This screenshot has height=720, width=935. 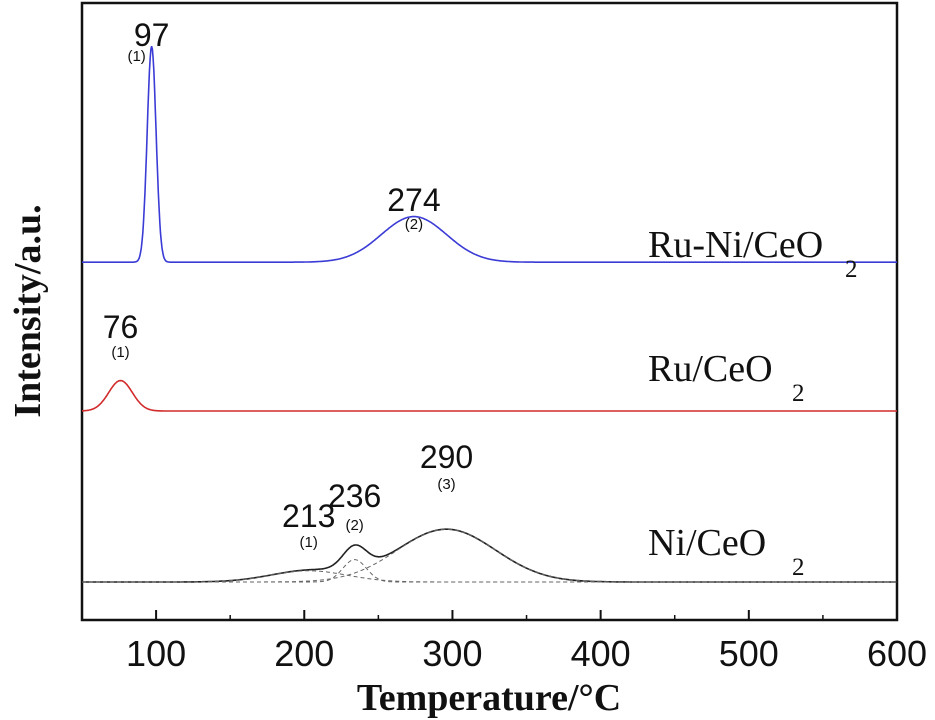 I want to click on y-axis-title: Intensity/a.u., so click(x=28, y=310).